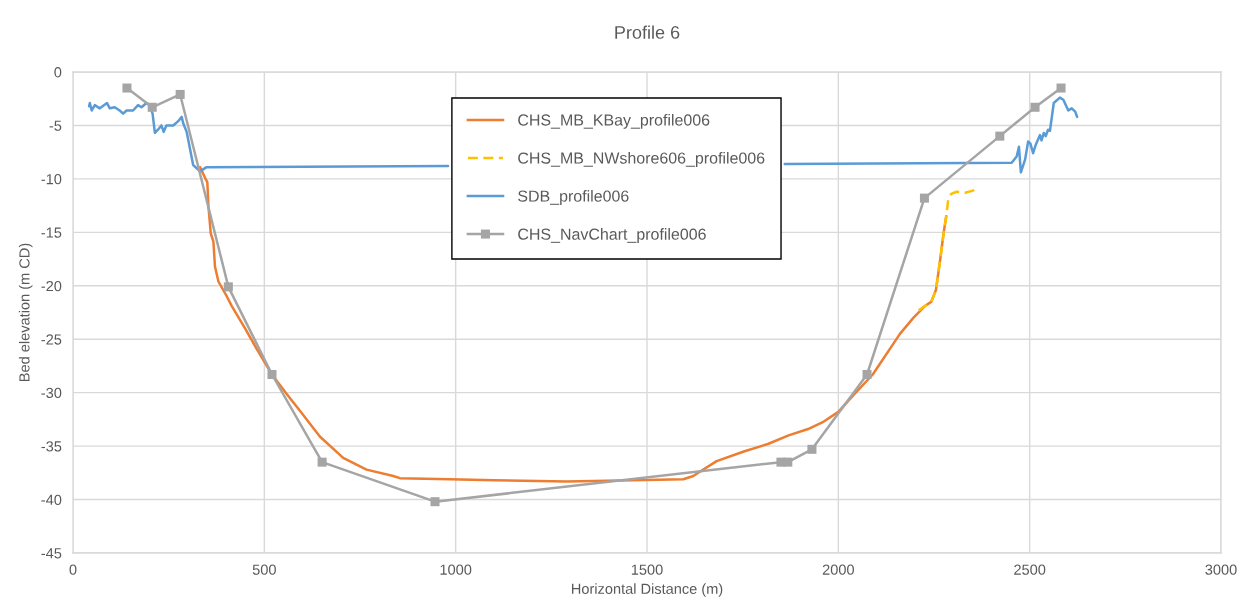 The image size is (1257, 611). Describe the element at coordinates (647, 32) in the screenshot. I see `chart-title: Profile 6` at that location.